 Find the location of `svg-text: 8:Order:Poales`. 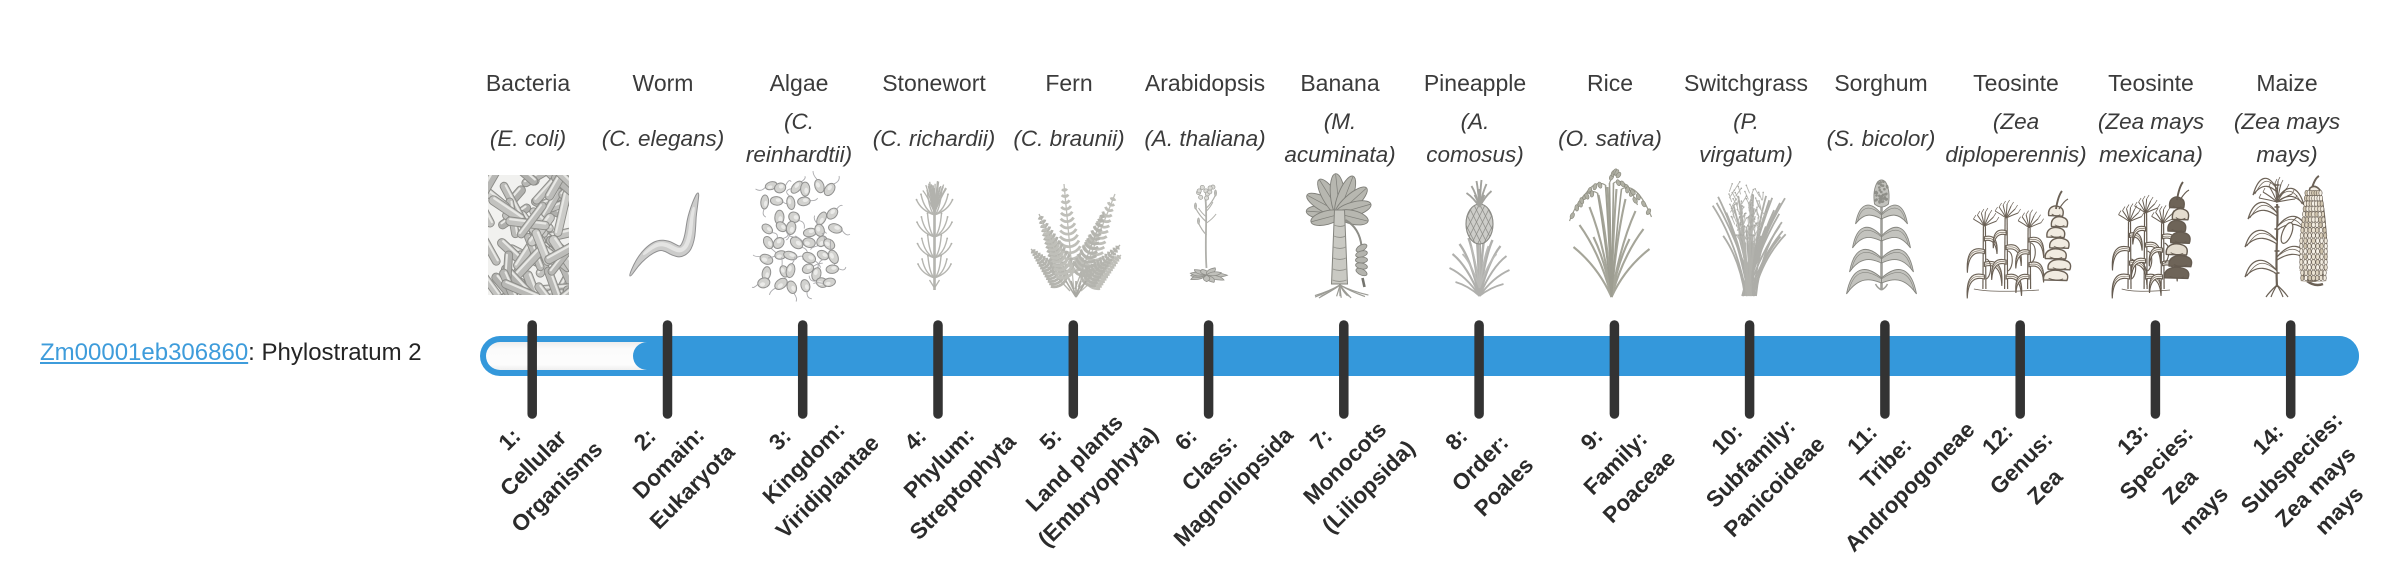

svg-text: 8:Order:Poales is located at coordinates (1480, 463).